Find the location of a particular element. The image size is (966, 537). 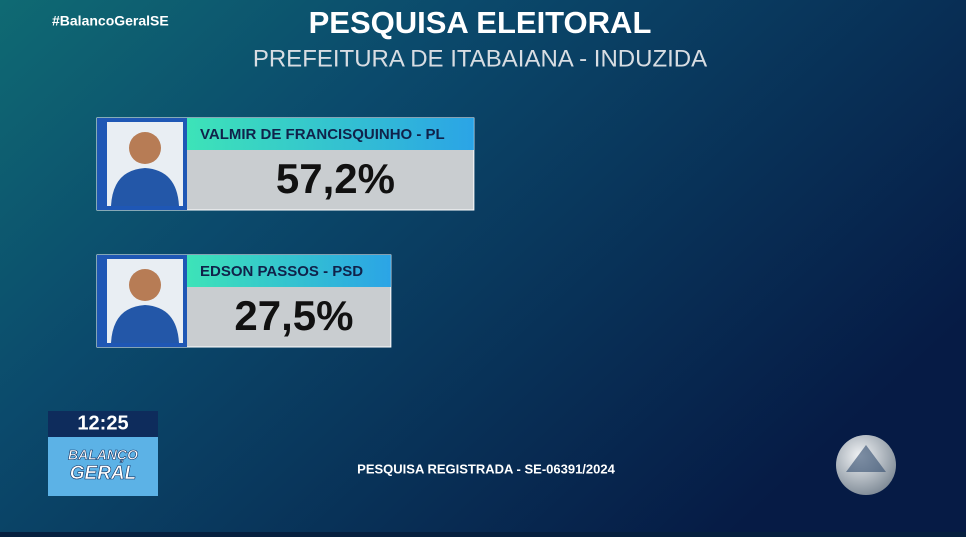

footnote: PESQUISA REGISTRADA - SE-06391/2024 is located at coordinates (486, 468).